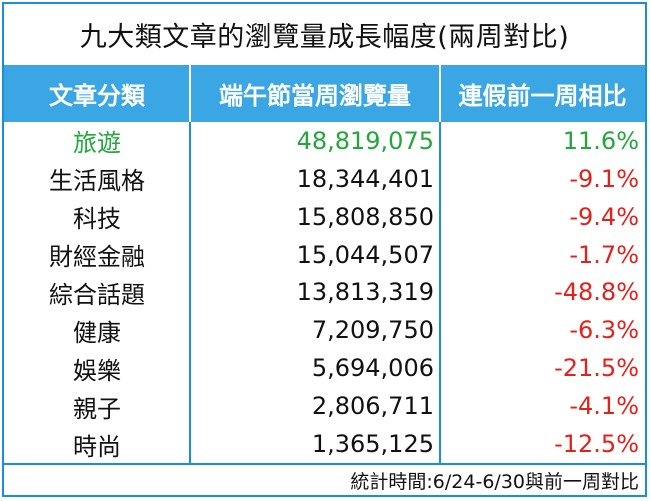  I want to click on cell-category: 娛樂, so click(97, 370).